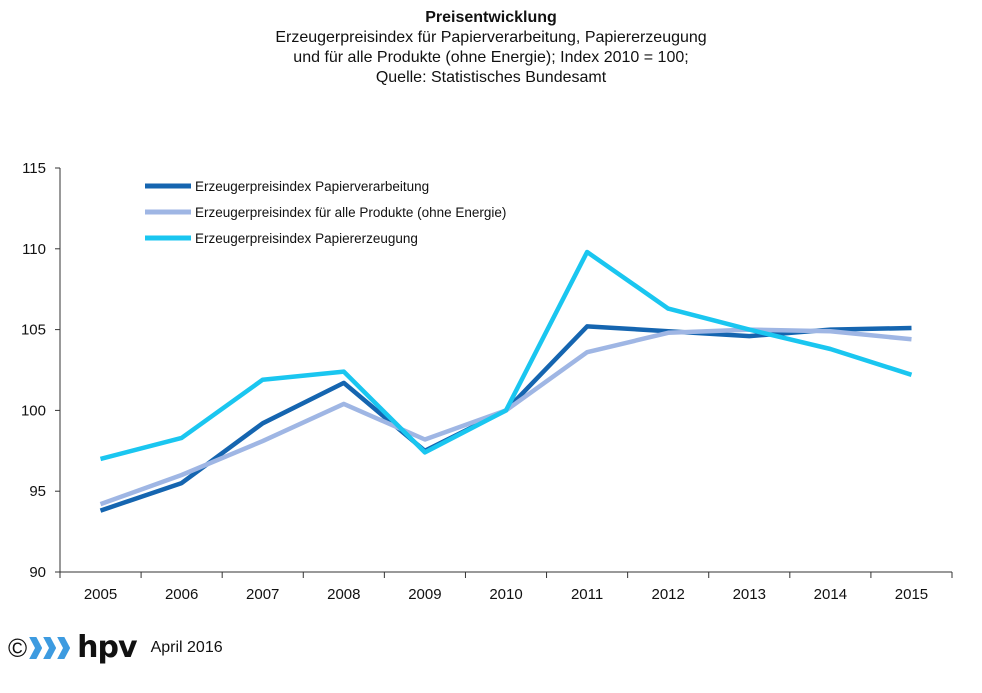 Image resolution: width=982 pixels, height=693 pixels. I want to click on x-tick-label: 2011, so click(587, 594).